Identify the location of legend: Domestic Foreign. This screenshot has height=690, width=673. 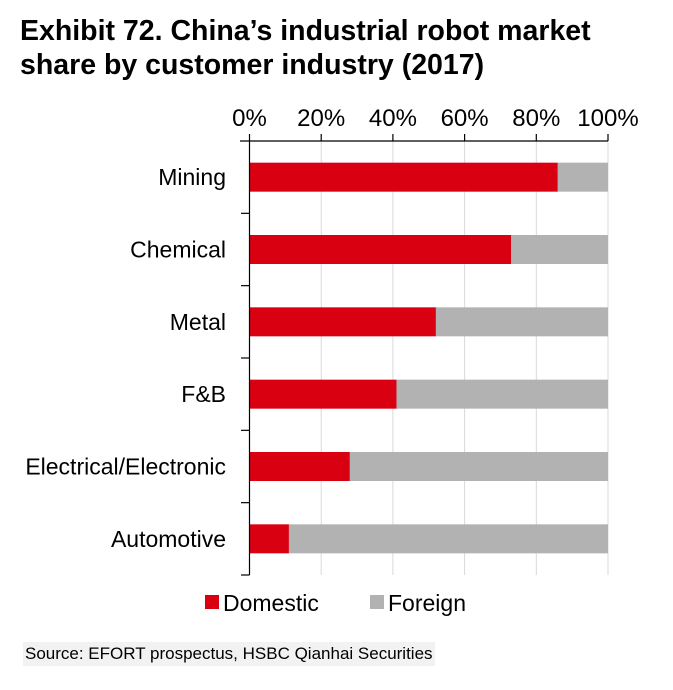
(335, 603).